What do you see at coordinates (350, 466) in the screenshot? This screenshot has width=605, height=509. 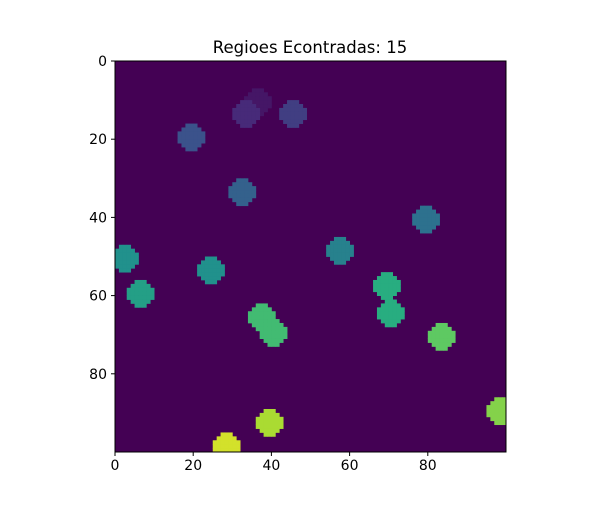 I see `x-tick-label: 60` at bounding box center [350, 466].